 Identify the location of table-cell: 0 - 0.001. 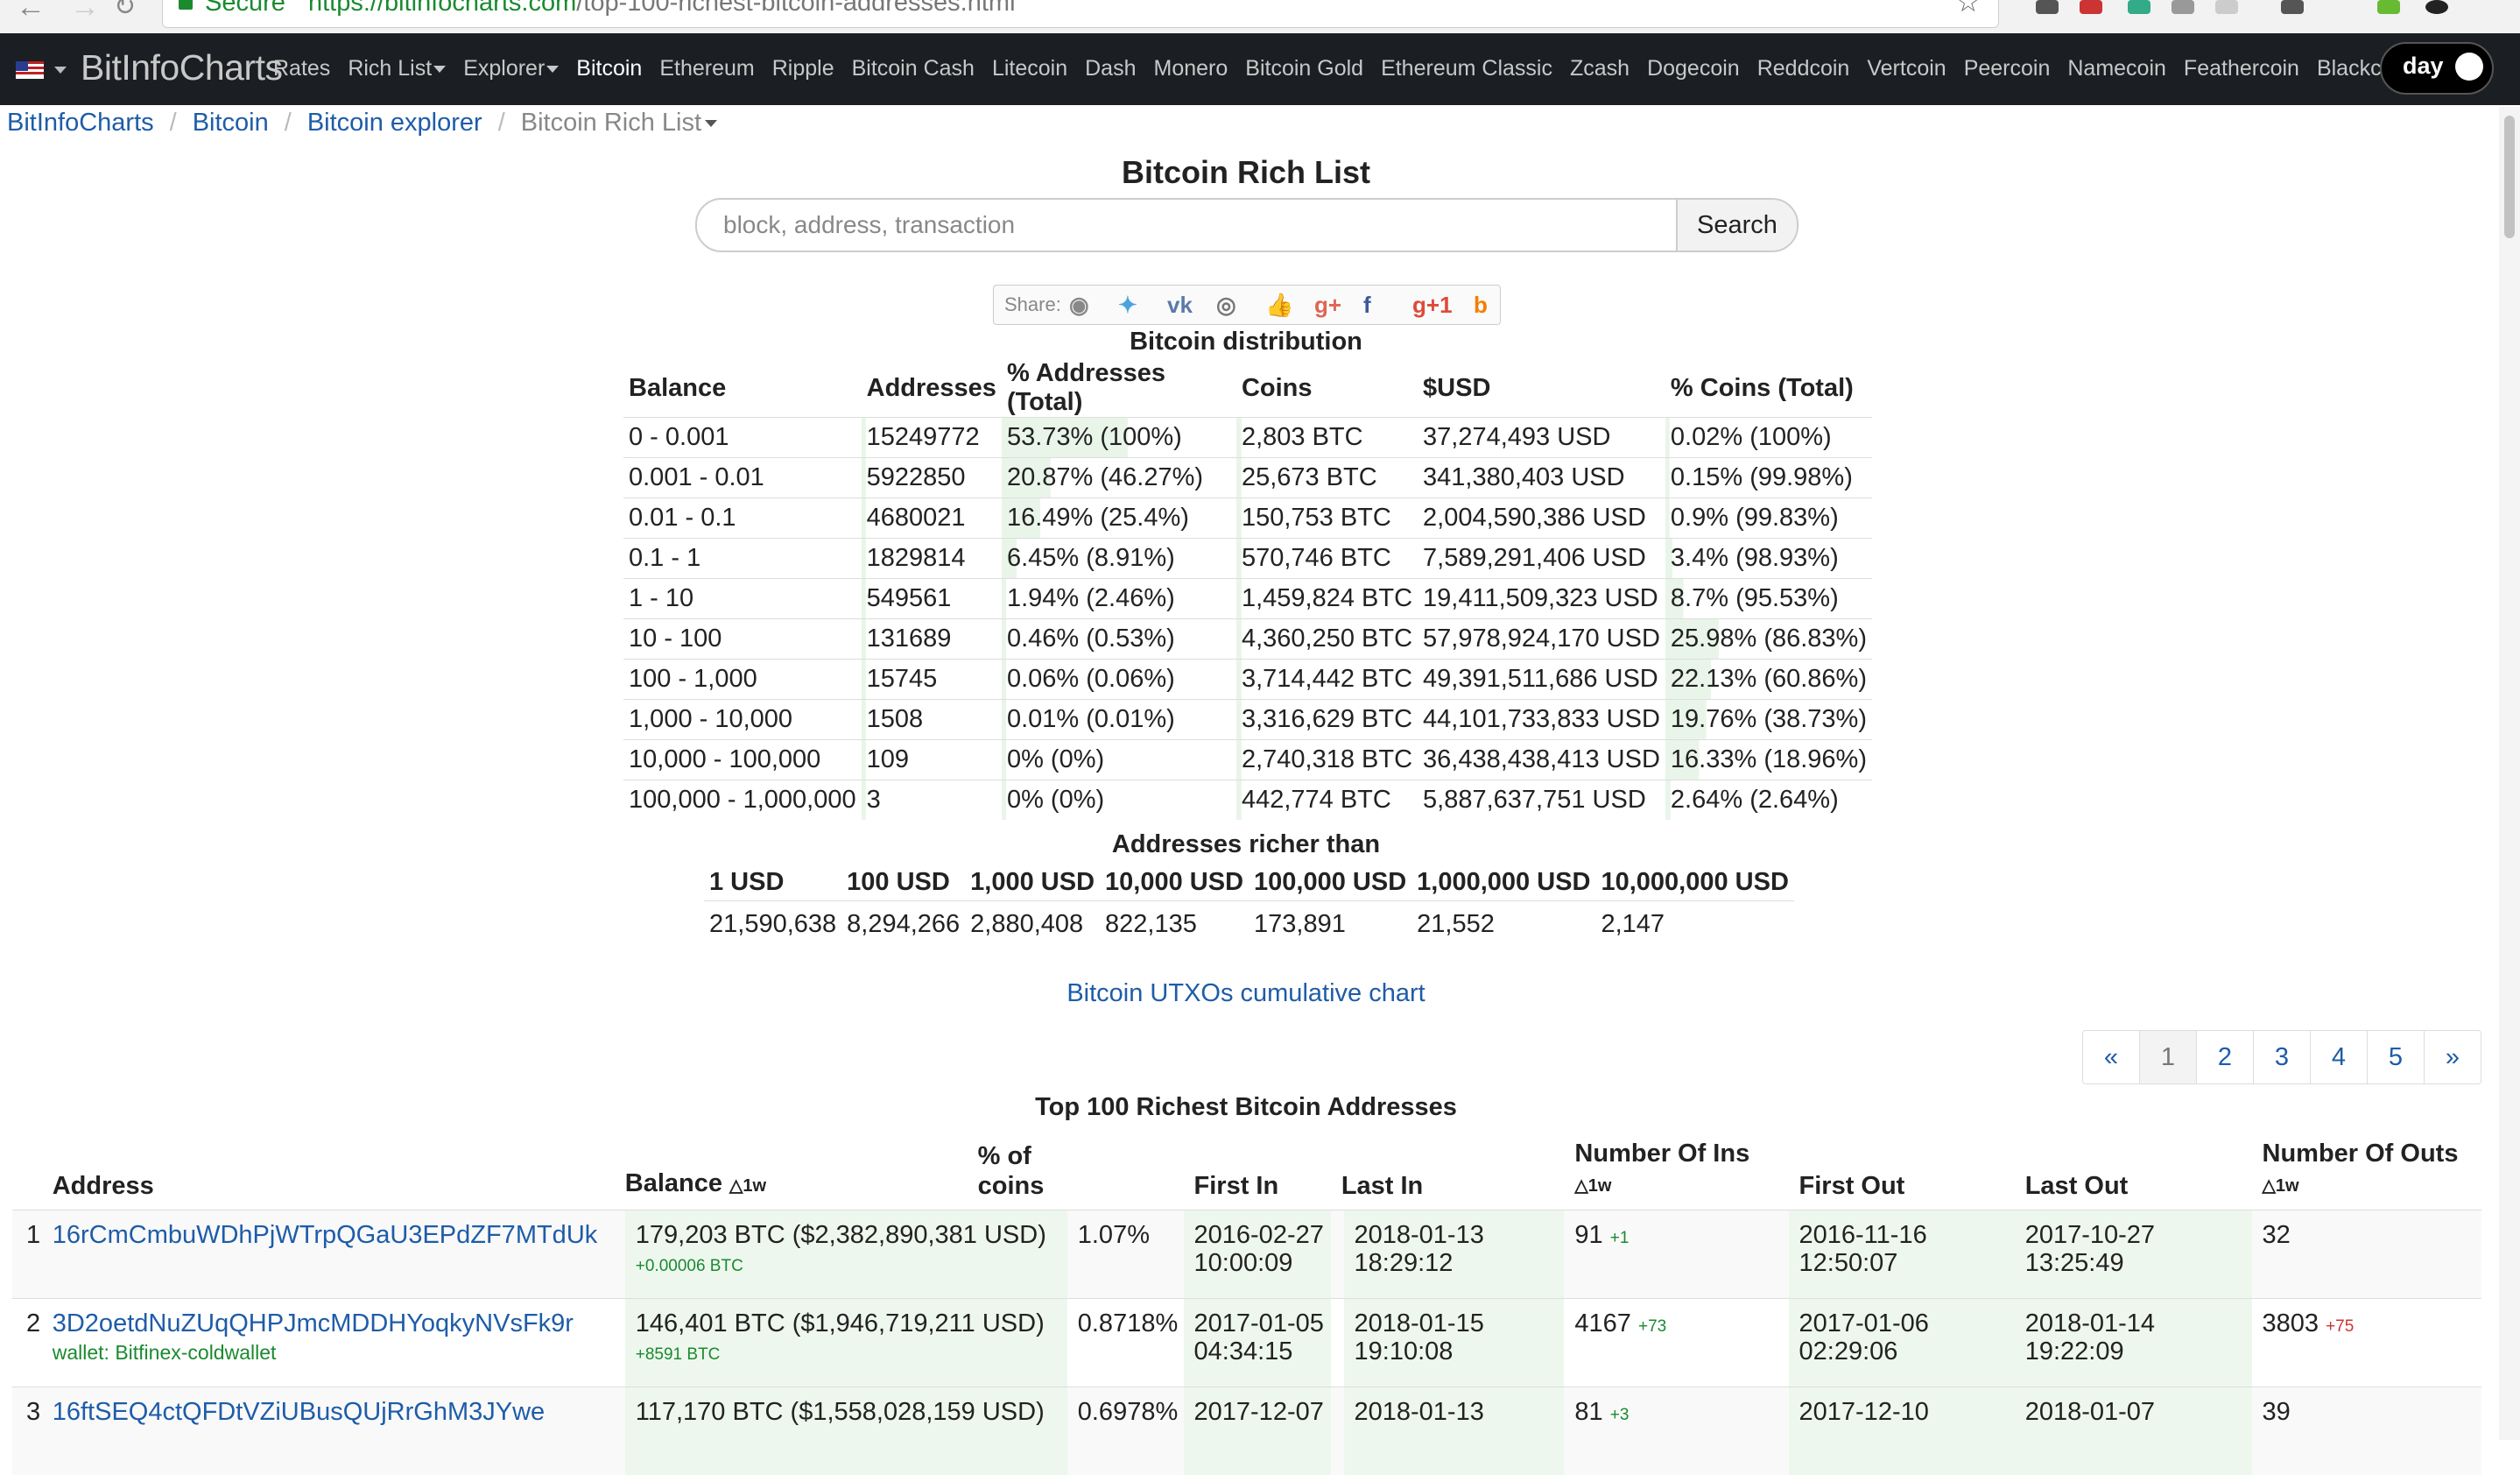
(742, 438).